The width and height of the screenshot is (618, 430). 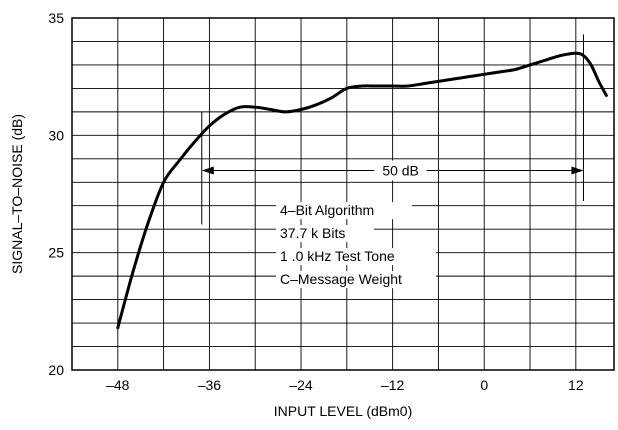 I want to click on x-tick-label: –48, so click(x=118, y=385).